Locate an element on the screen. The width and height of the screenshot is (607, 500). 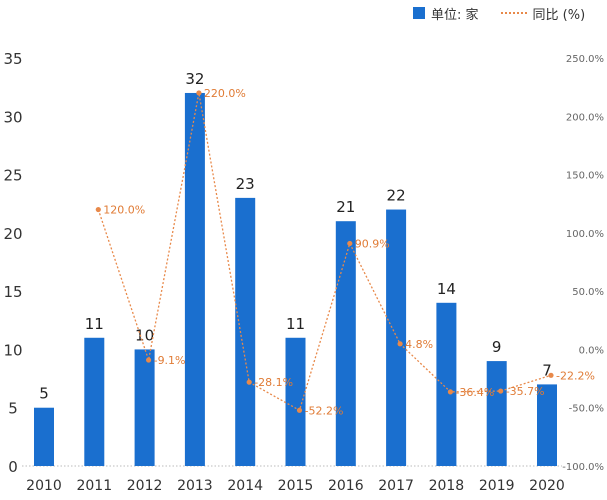
bar-value-label: 10 is located at coordinates (144, 335).